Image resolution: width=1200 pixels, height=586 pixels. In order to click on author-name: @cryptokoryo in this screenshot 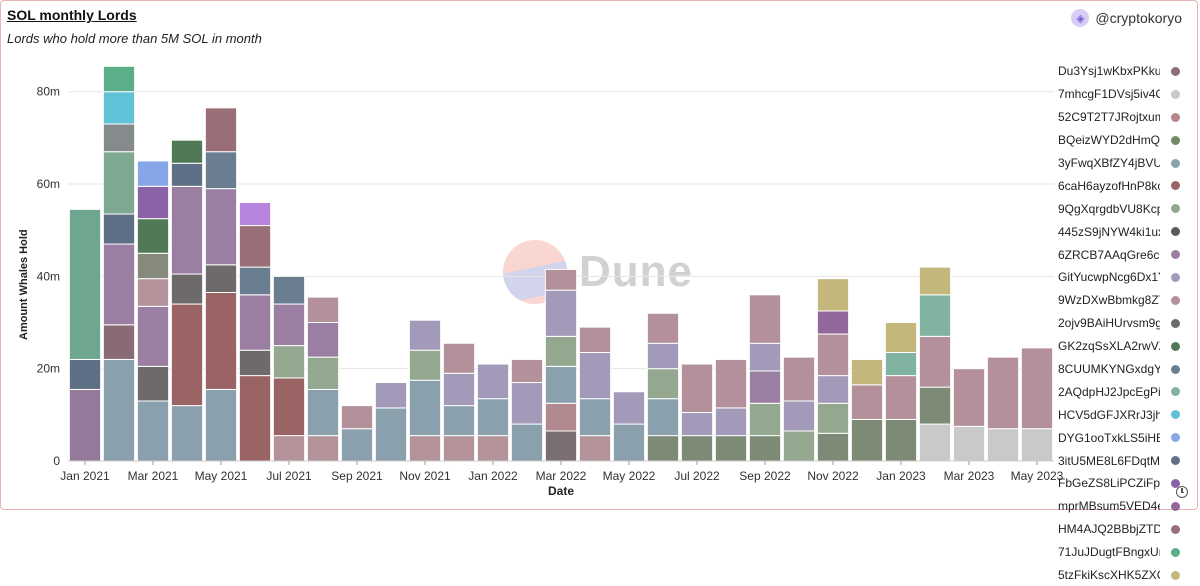, I will do `click(1138, 18)`.